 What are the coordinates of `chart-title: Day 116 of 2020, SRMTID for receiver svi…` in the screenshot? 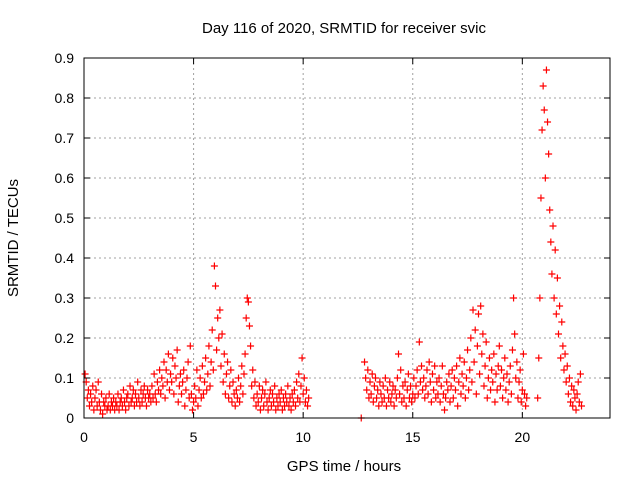 It's located at (344, 28).